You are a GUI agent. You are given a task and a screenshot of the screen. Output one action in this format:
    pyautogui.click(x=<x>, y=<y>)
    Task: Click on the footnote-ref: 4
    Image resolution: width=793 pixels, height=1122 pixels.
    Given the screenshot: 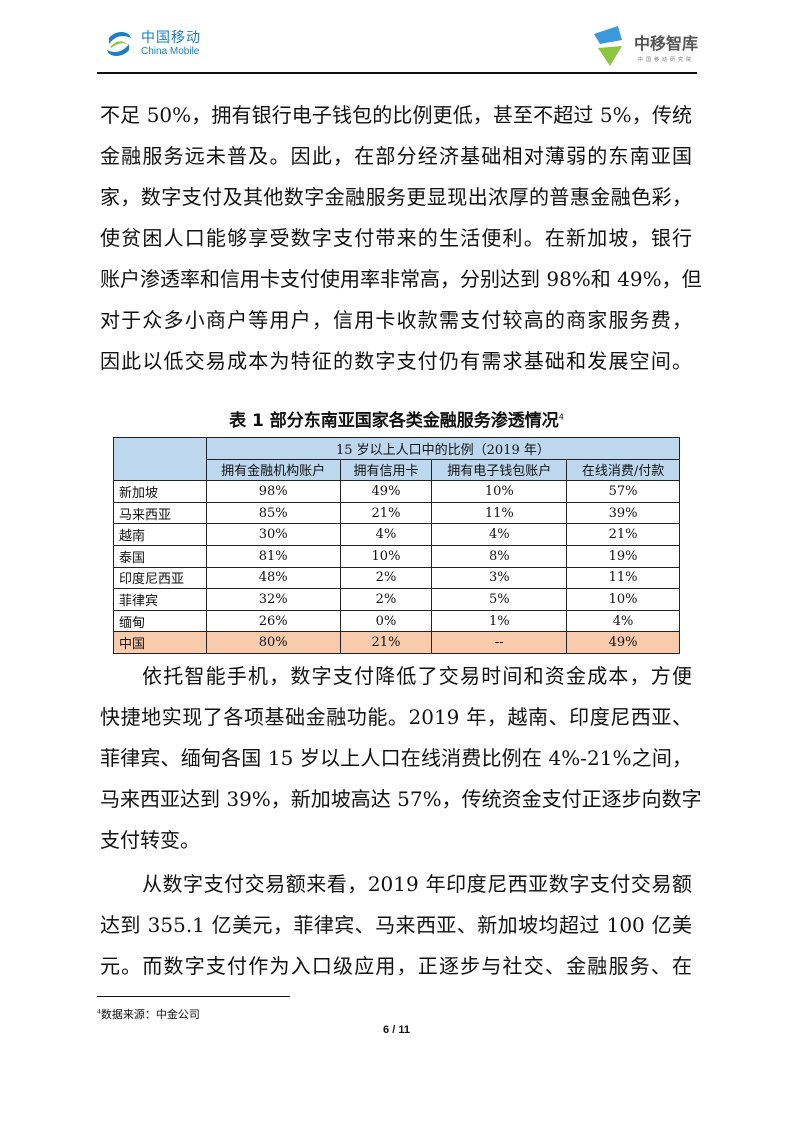 What is the action you would take?
    pyautogui.click(x=561, y=417)
    